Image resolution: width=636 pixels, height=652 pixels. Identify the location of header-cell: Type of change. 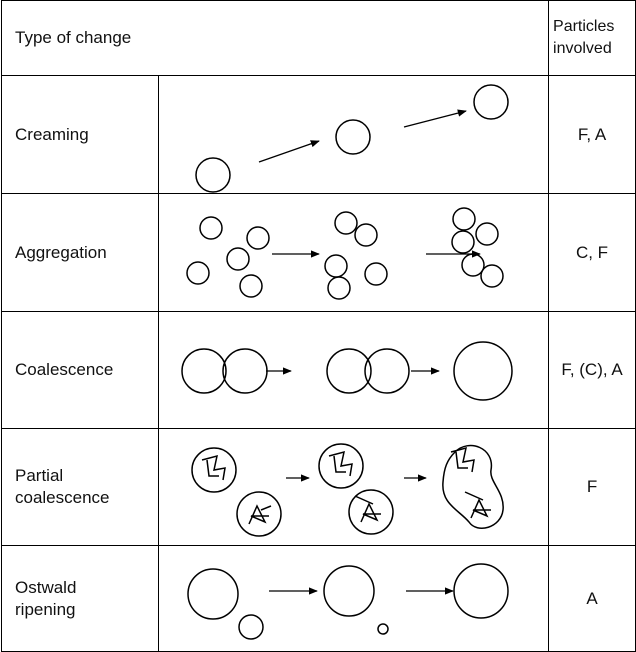
(275, 38).